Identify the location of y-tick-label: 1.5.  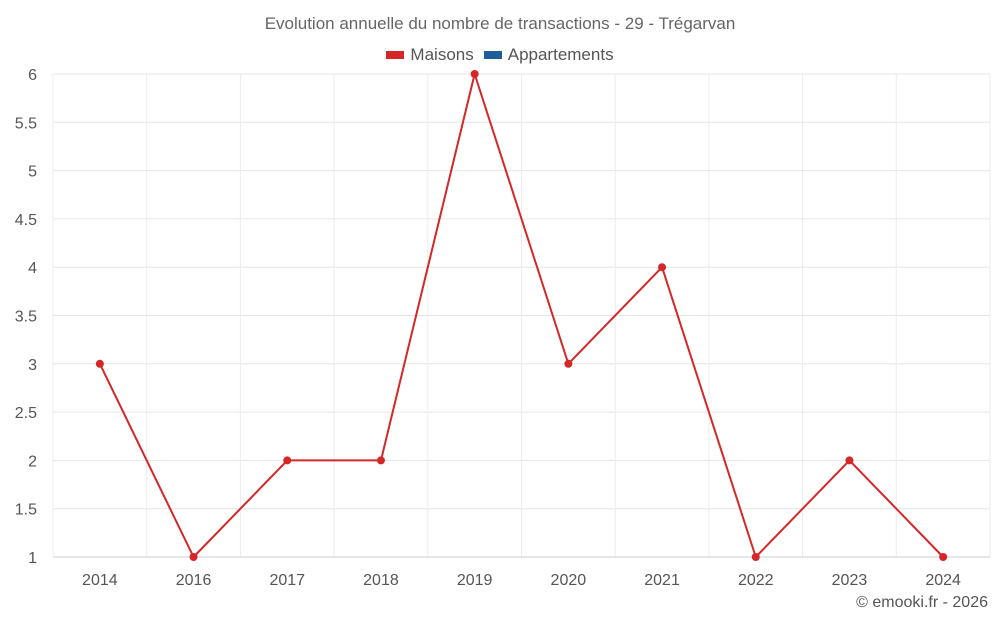
(26, 510).